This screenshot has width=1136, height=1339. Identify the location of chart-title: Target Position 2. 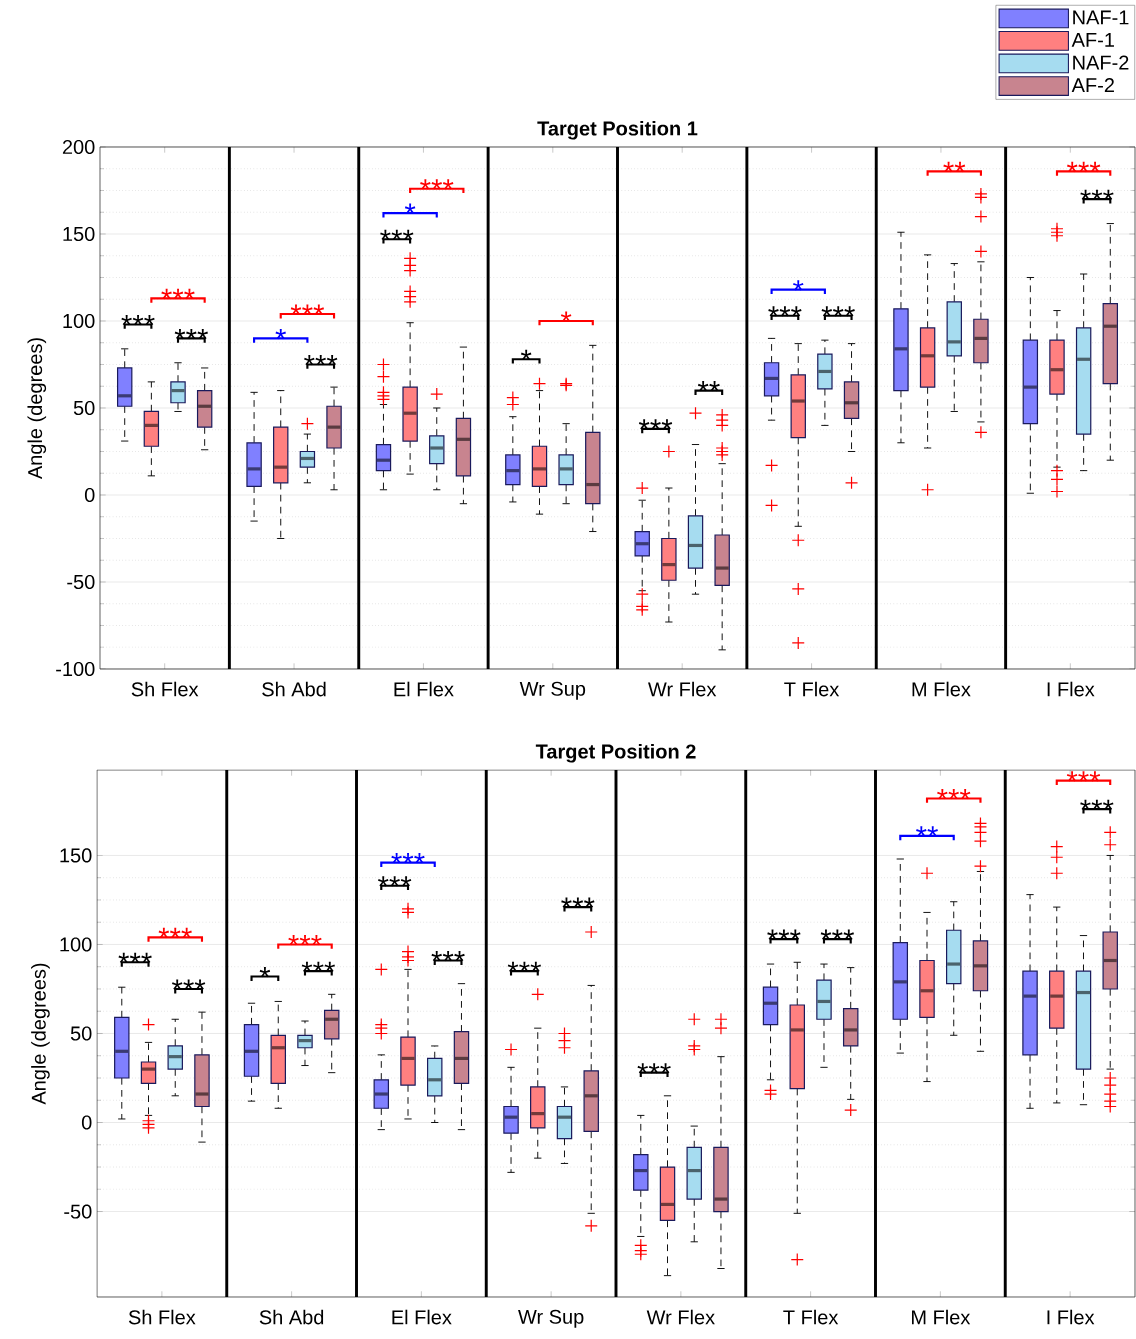
(615, 753).